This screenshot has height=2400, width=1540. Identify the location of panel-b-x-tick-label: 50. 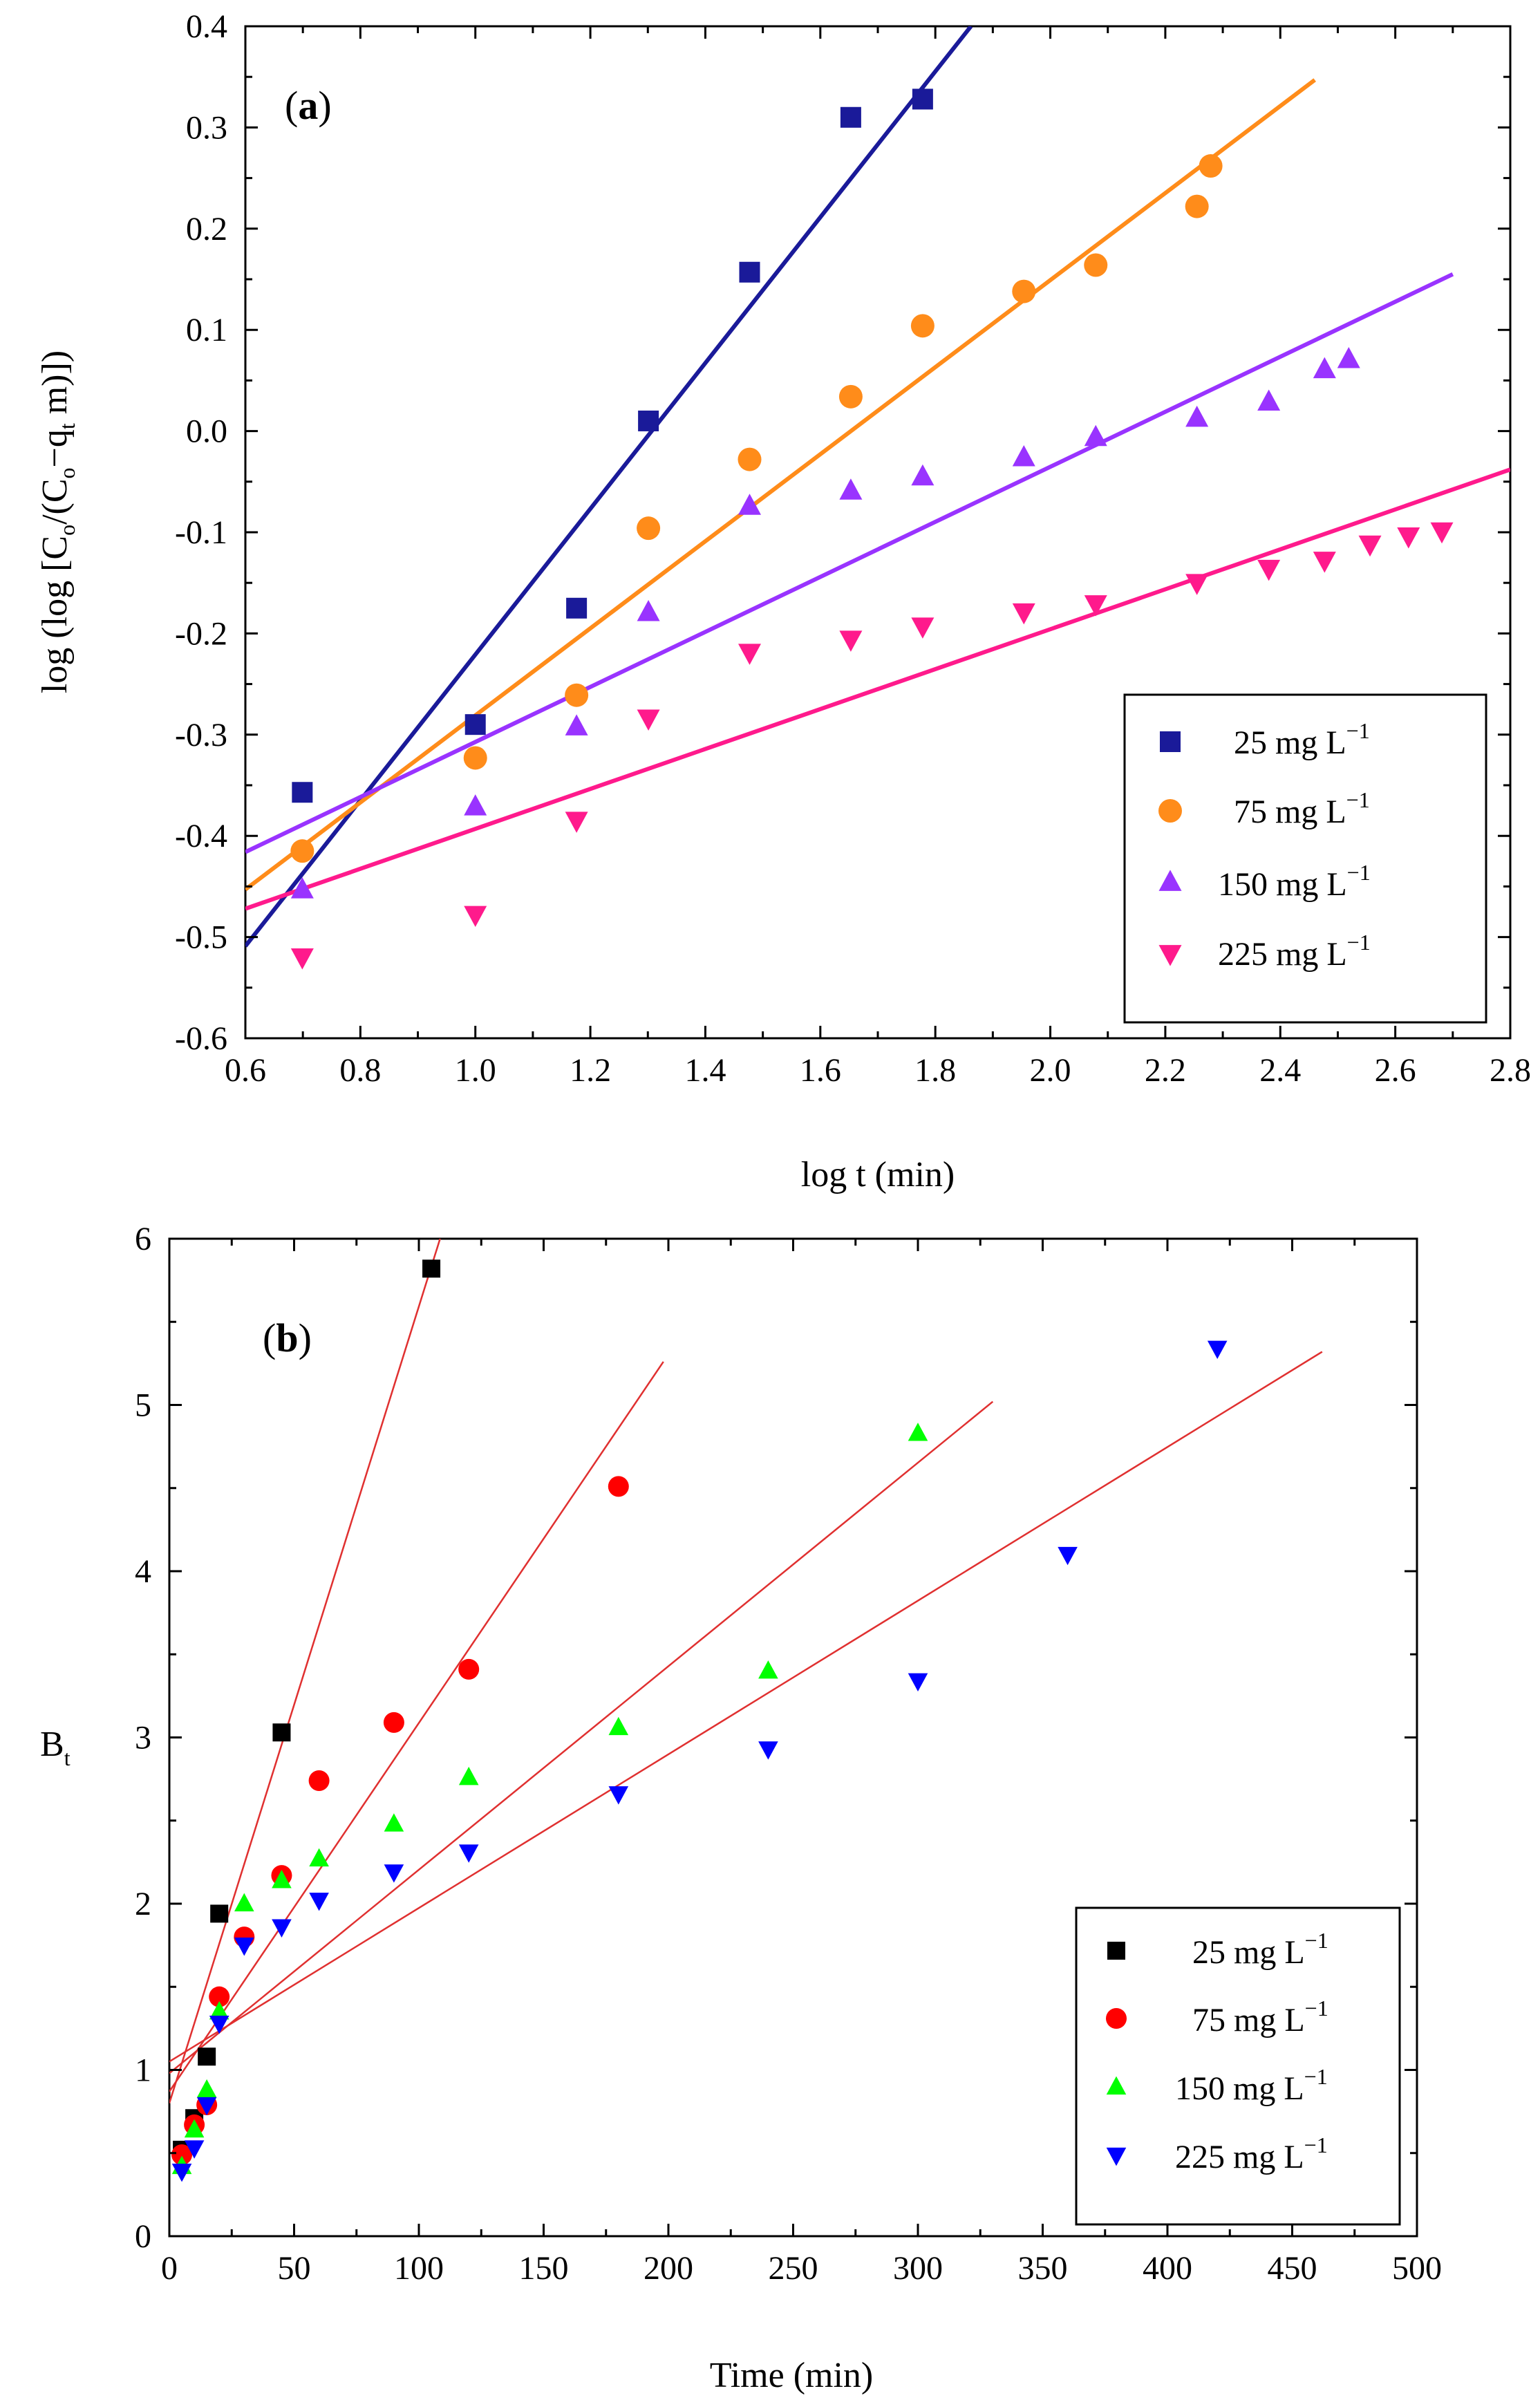
(294, 2269).